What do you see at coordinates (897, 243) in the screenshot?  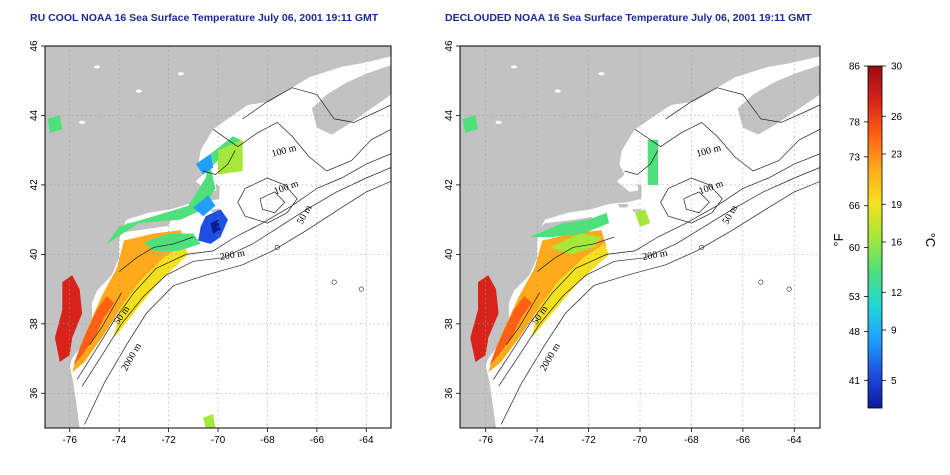 I see `celsius-tick-label: 16` at bounding box center [897, 243].